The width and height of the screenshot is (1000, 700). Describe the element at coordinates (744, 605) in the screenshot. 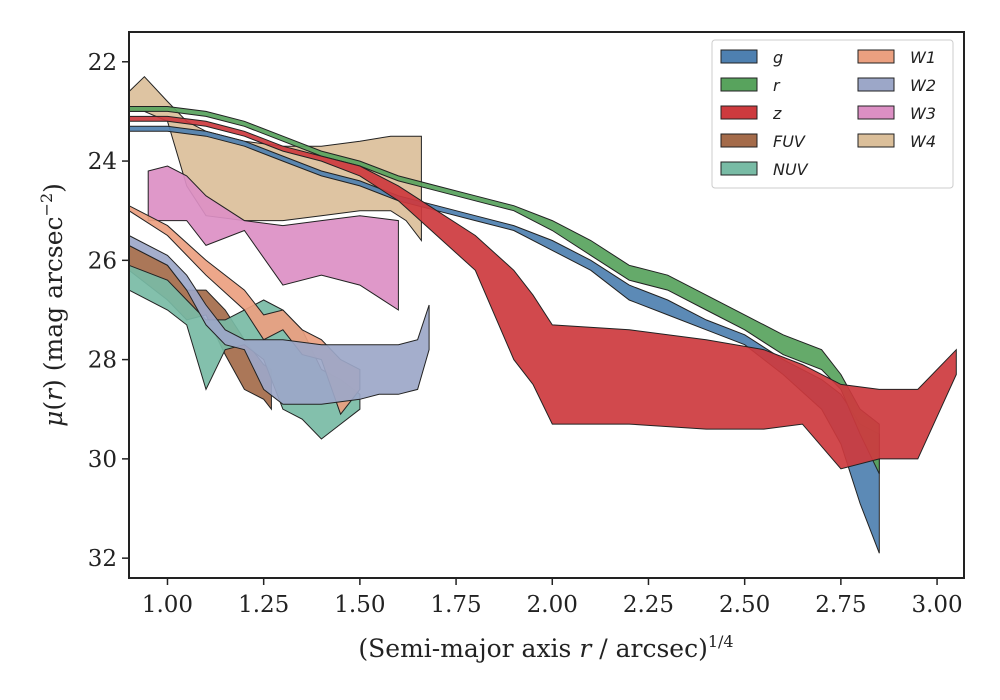

I see `x-tick-label: 2.50` at that location.